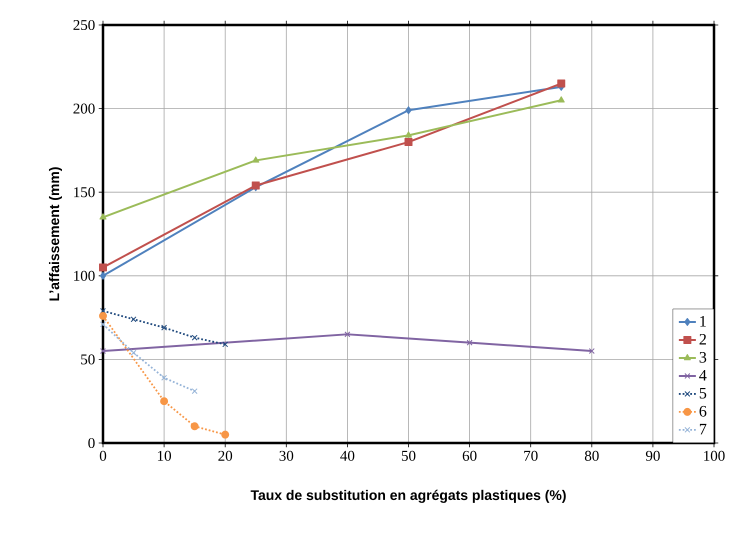 This screenshot has height=540, width=737. I want to click on x-tick-label: 40, so click(347, 455).